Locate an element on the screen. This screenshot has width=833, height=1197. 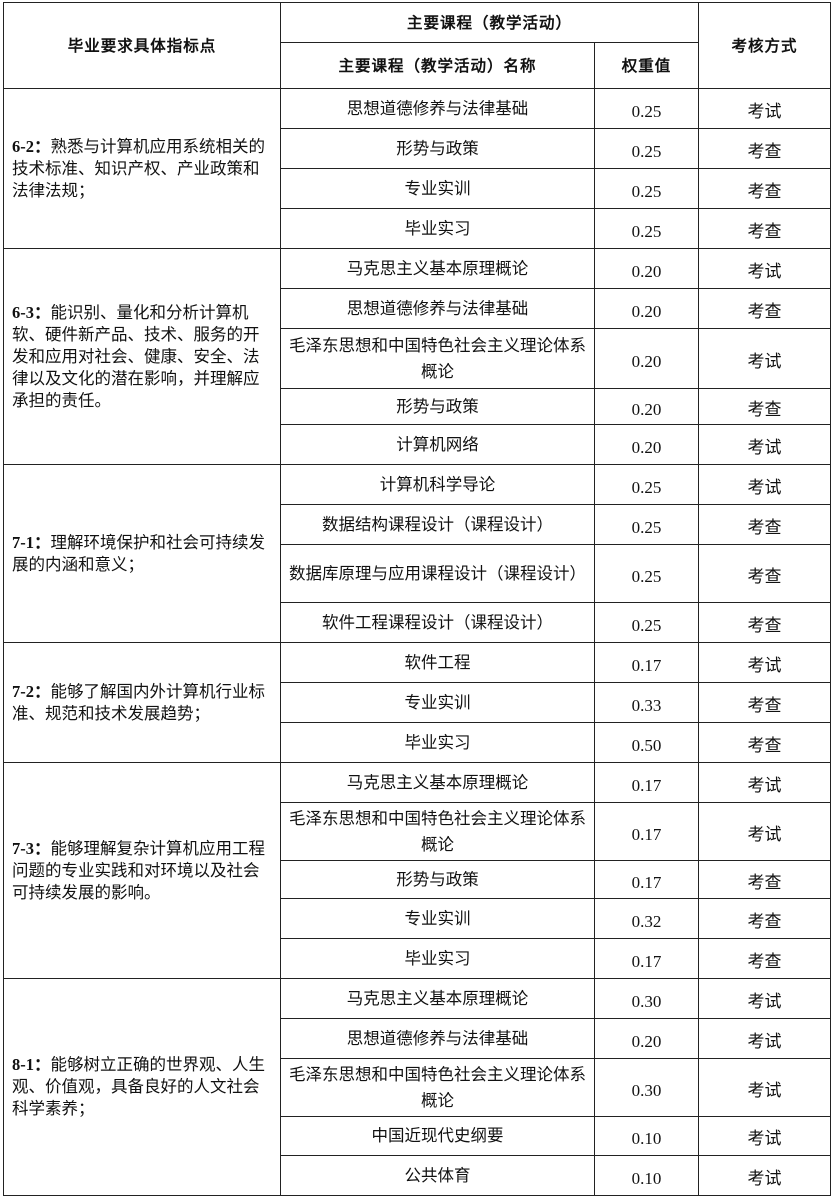
table-row: 计算机网络 0.20 考试 is located at coordinates (418, 444).